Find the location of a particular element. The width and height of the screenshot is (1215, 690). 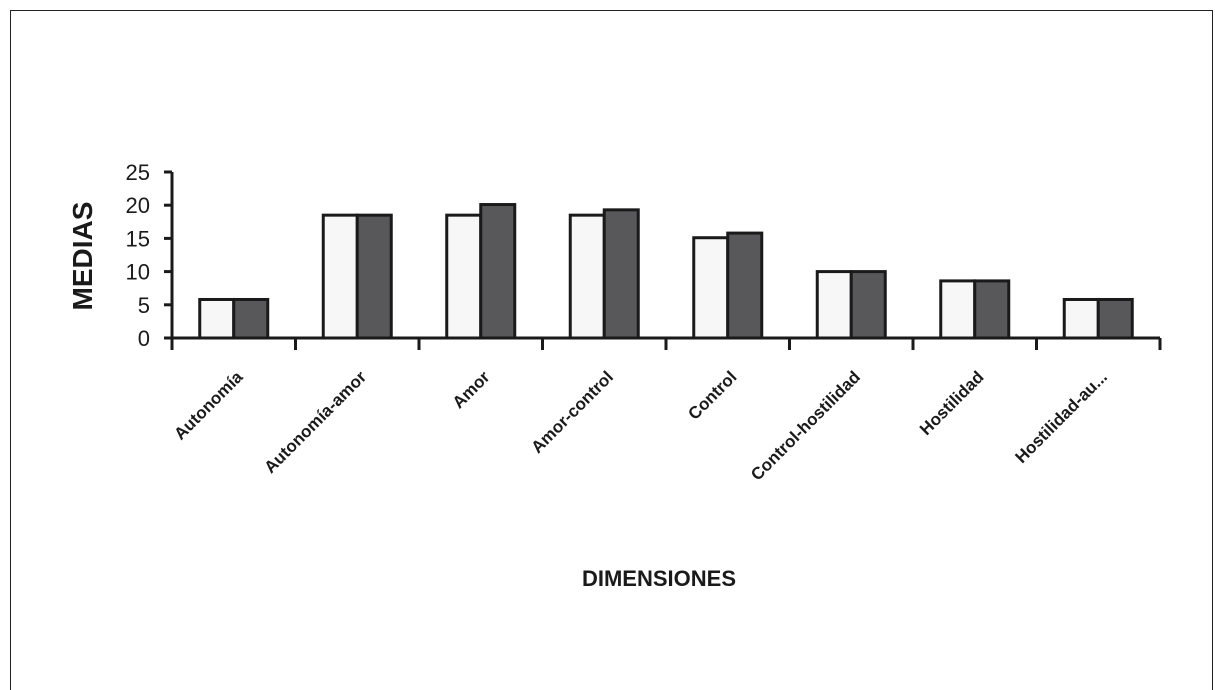

x-tick-label-0: Autonomía is located at coordinates (208, 405).